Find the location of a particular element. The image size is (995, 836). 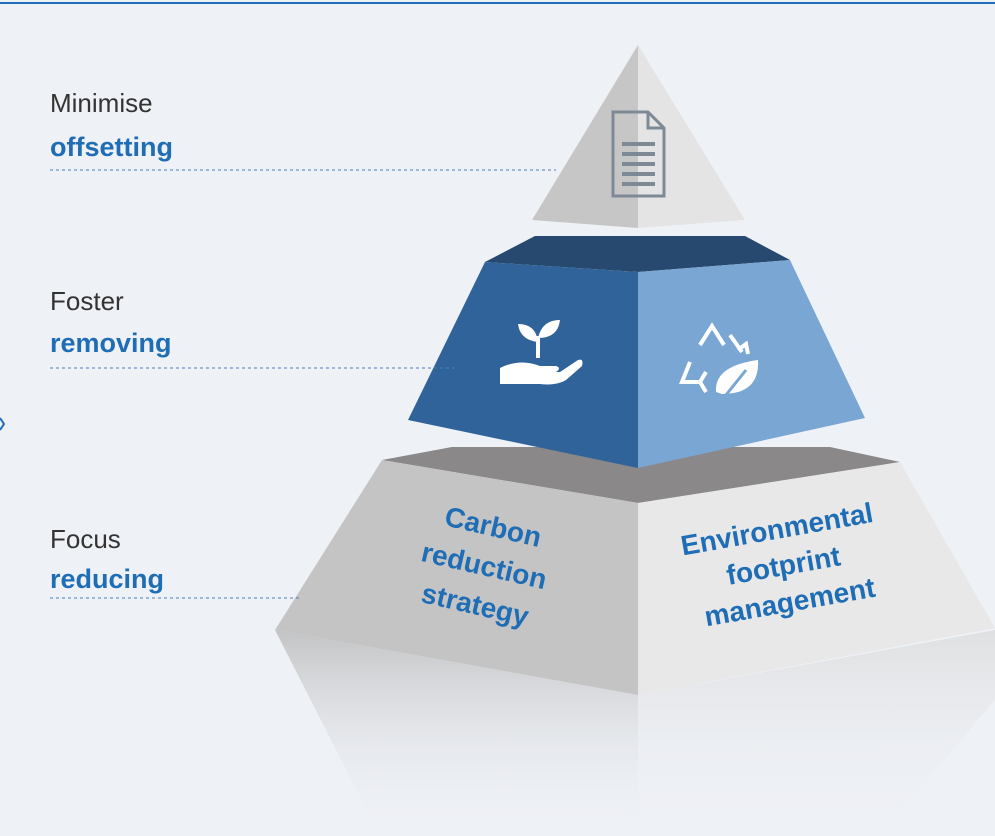

level-verb: Focus is located at coordinates (85, 539).